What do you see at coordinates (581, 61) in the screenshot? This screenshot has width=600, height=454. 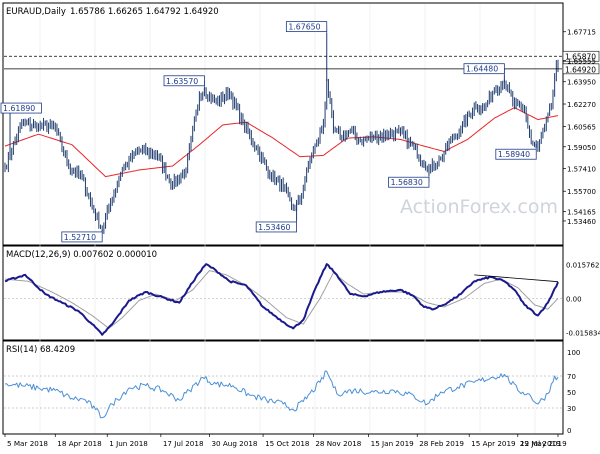 I see `y-tick-label: 1.65555` at bounding box center [581, 61].